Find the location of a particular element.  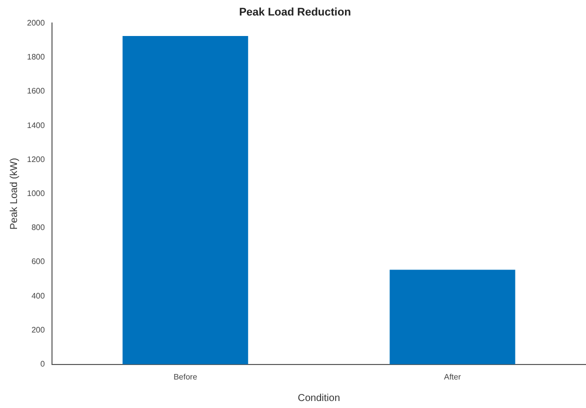

x-axis-title: Condition is located at coordinates (319, 398).